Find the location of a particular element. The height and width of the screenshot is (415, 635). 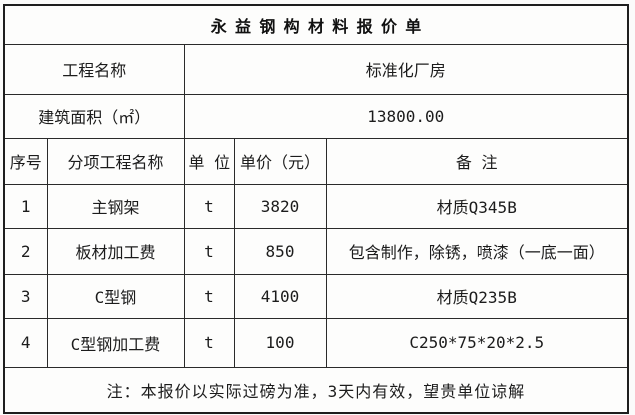

footer-note: 注：本报价以实际过磅为准，3天内有效，望贵单位谅解 is located at coordinates (316, 390).